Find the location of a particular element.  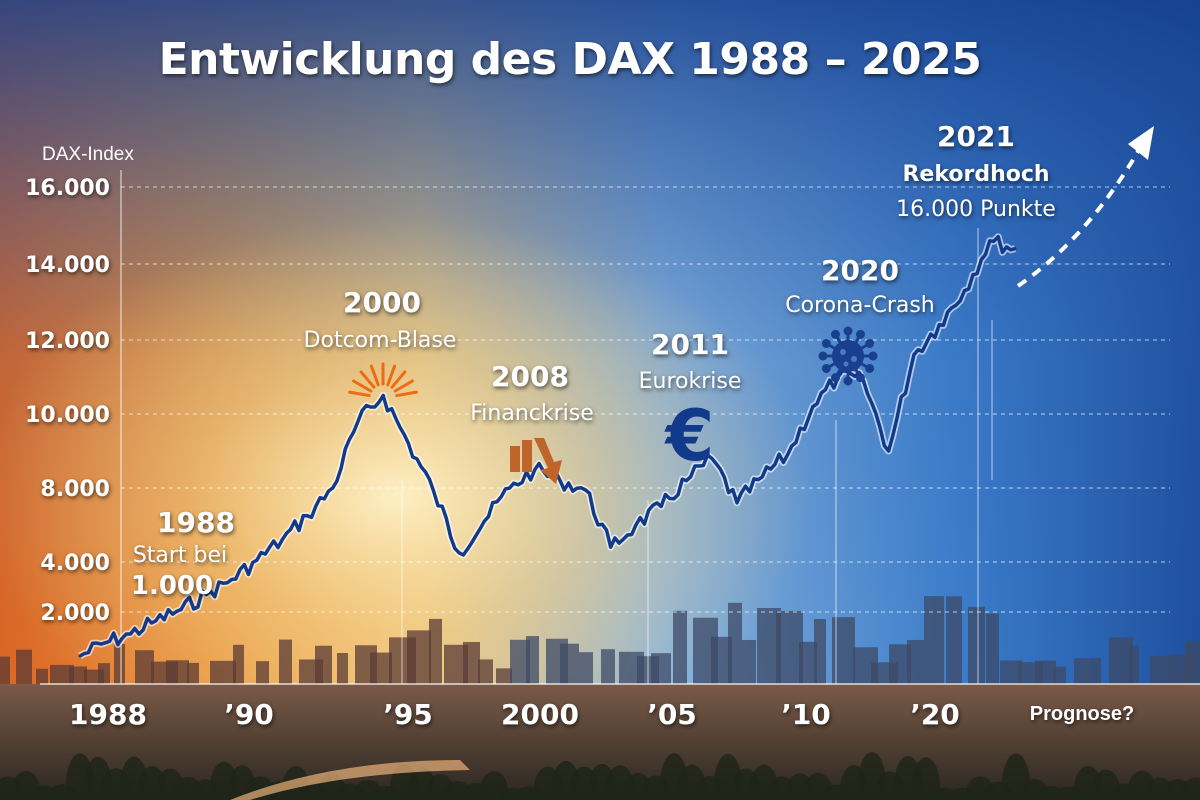

x-tick-label: ’05 is located at coordinates (672, 714).